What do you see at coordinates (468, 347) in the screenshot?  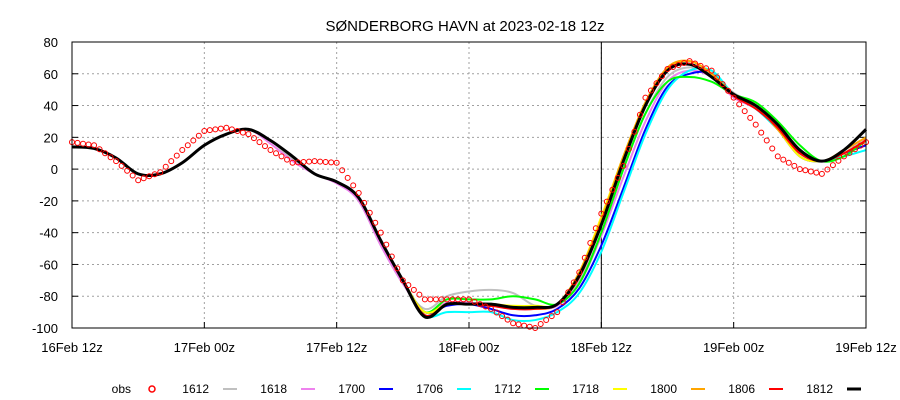 I see `x-tick-label: 18Feb 00z` at bounding box center [468, 347].